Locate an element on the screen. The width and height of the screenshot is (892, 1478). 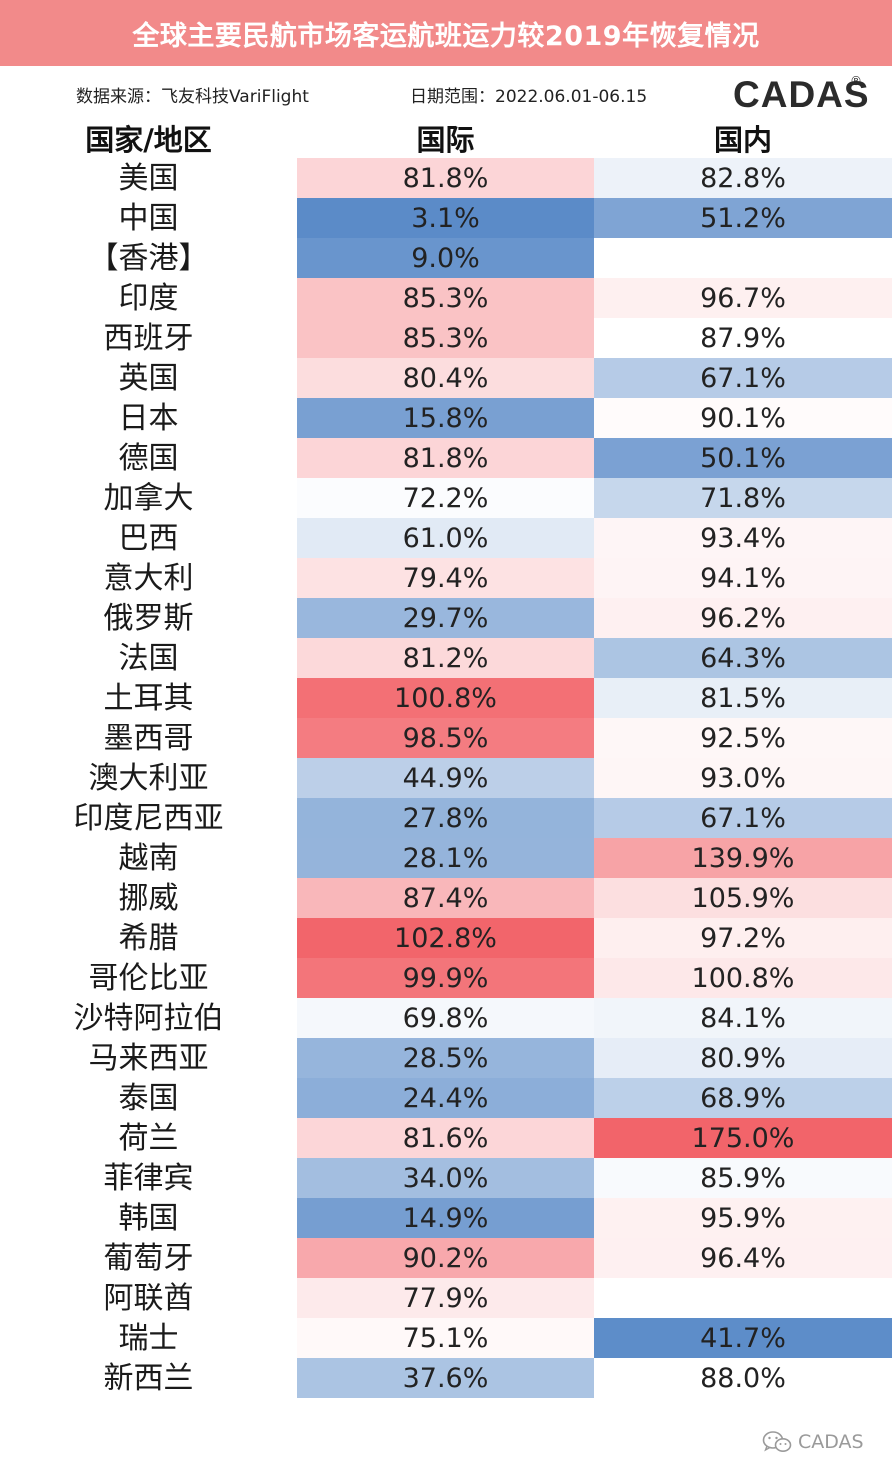
table-row: 墨西哥 98.5% 92.5% is located at coordinates (446, 738).